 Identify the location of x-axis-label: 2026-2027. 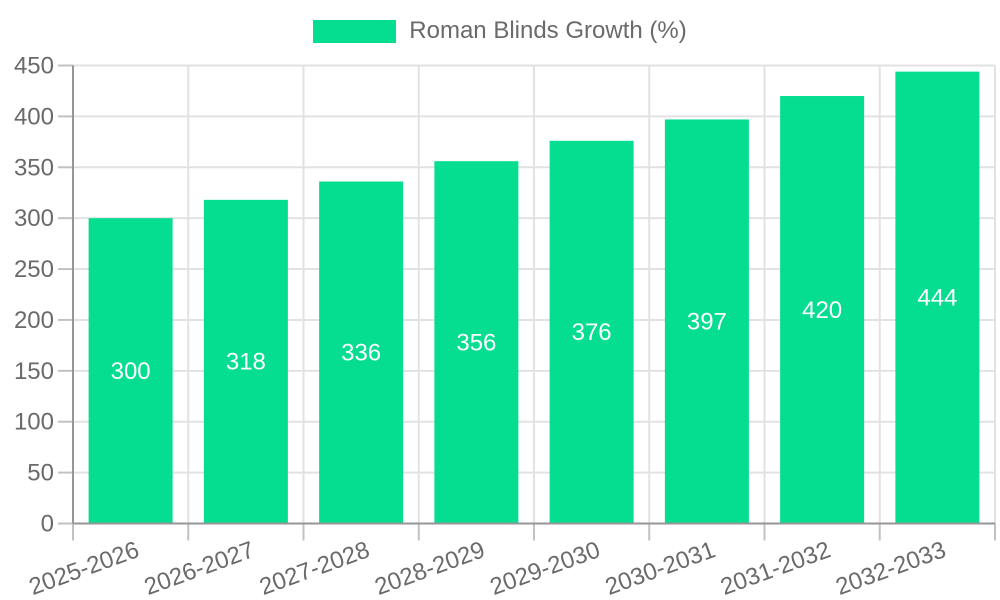
(199, 568).